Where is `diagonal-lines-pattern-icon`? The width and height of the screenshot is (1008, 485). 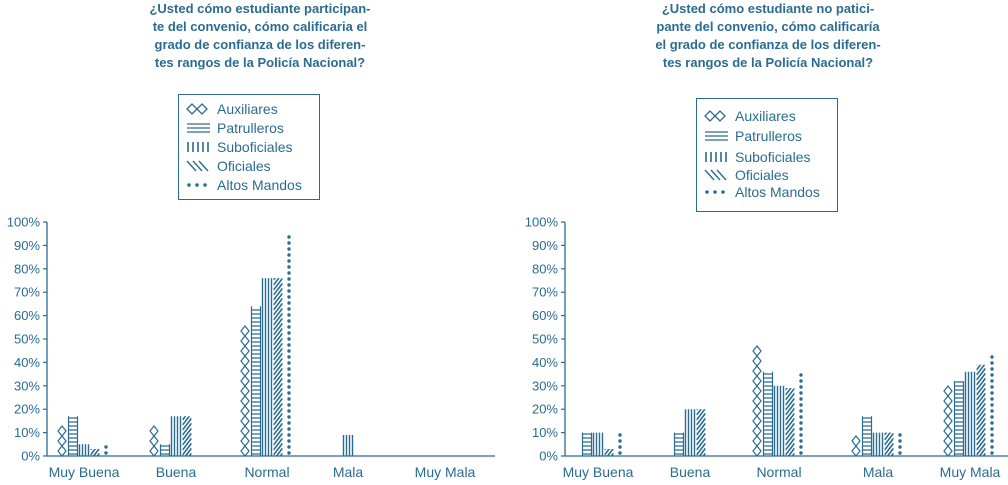
diagonal-lines-pattern-icon is located at coordinates (715, 175).